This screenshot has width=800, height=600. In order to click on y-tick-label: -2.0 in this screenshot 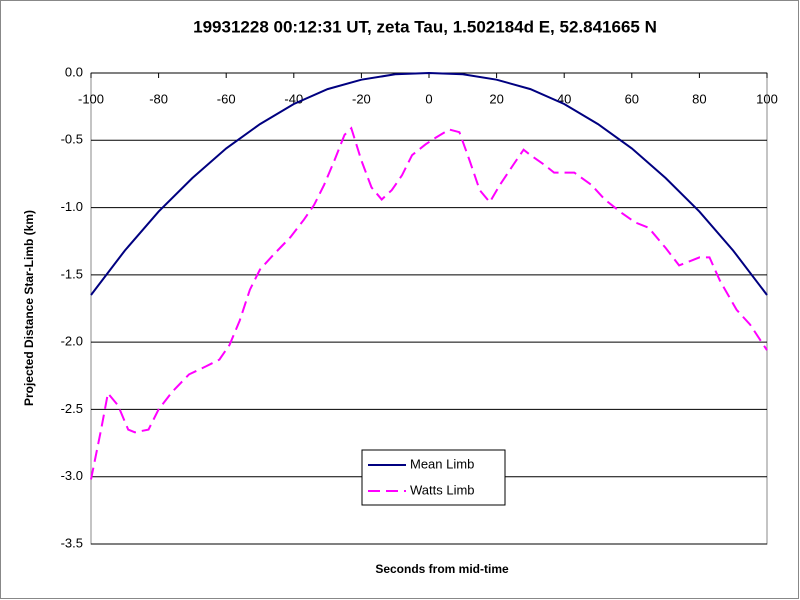, I will do `click(72, 341)`.